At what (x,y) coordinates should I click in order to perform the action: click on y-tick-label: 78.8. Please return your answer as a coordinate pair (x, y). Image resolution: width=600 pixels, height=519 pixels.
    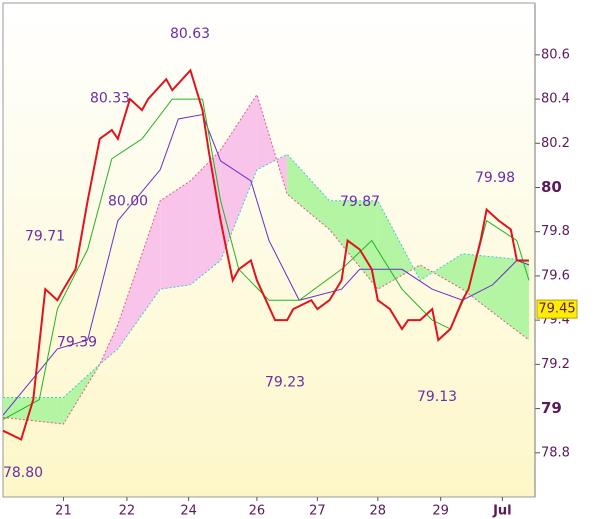
    Looking at the image, I should click on (555, 452).